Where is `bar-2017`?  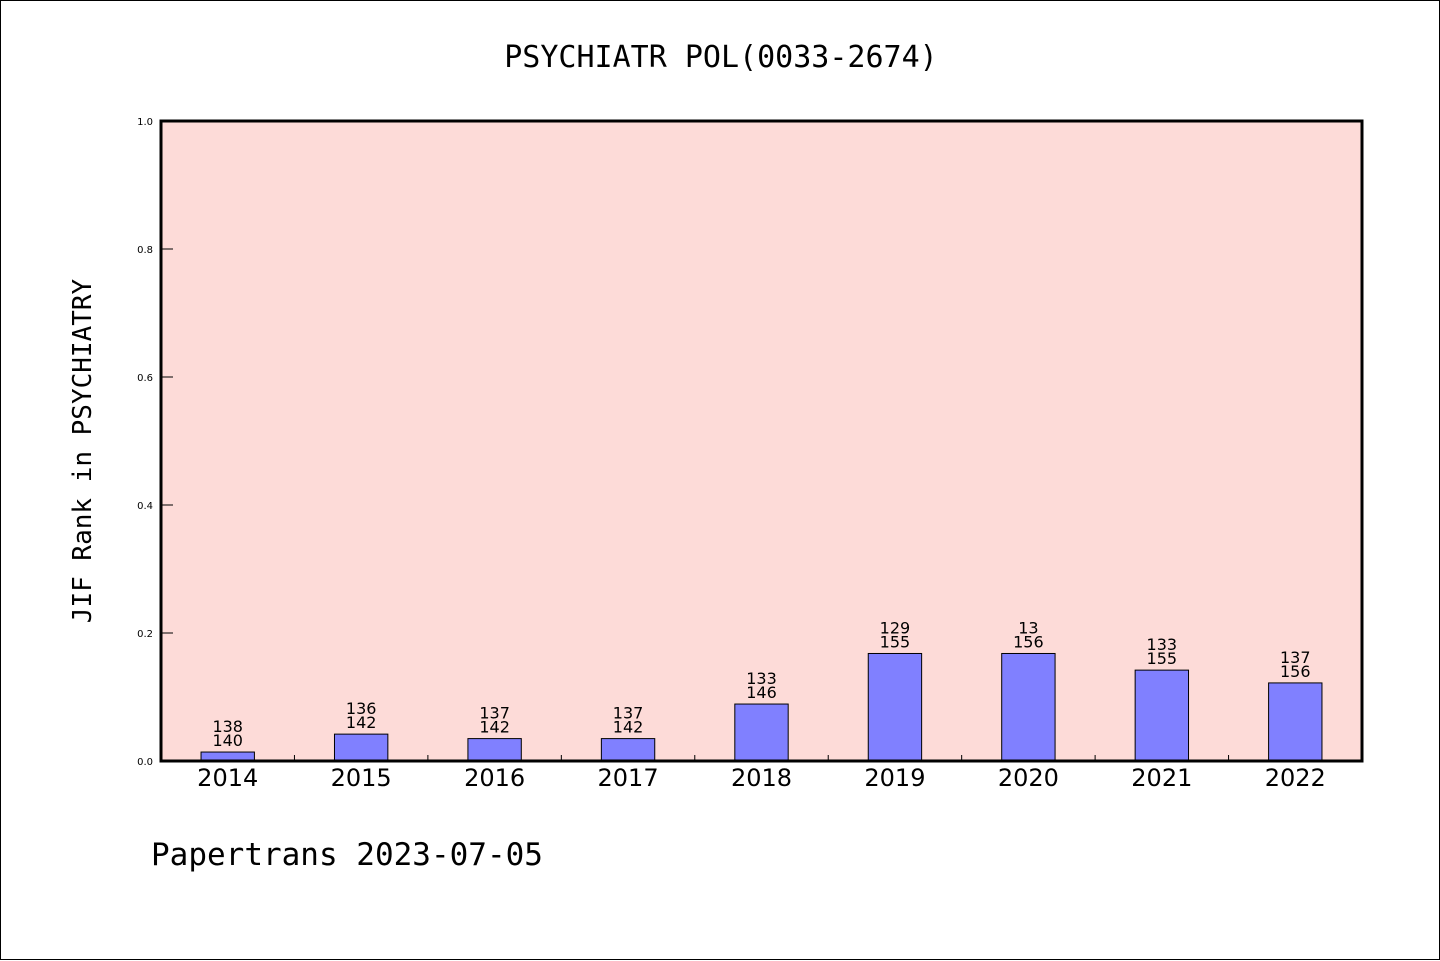
bar-2017 is located at coordinates (628, 750).